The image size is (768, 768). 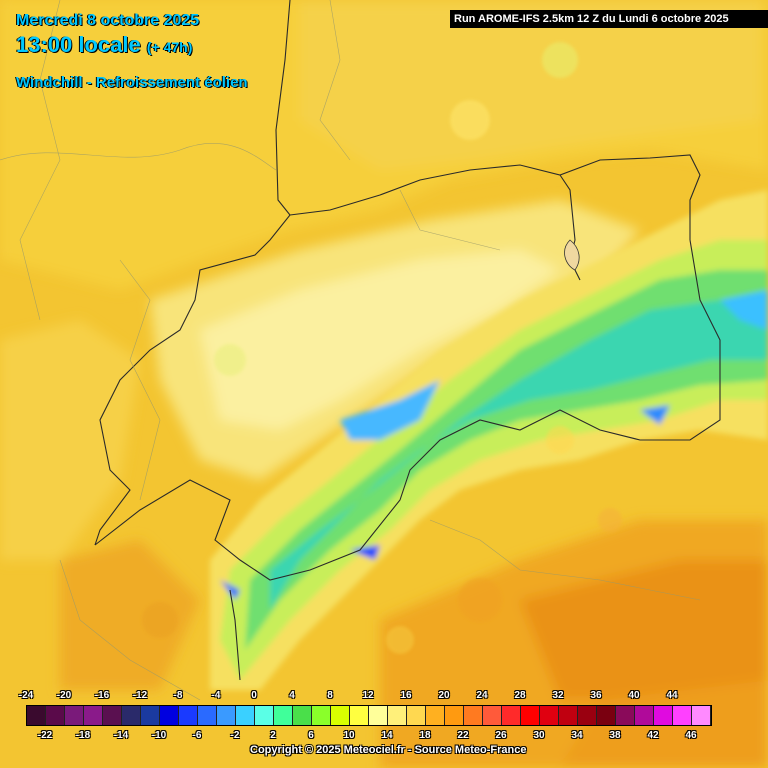 I want to click on legend-tick-top: 4, so click(x=292, y=695).